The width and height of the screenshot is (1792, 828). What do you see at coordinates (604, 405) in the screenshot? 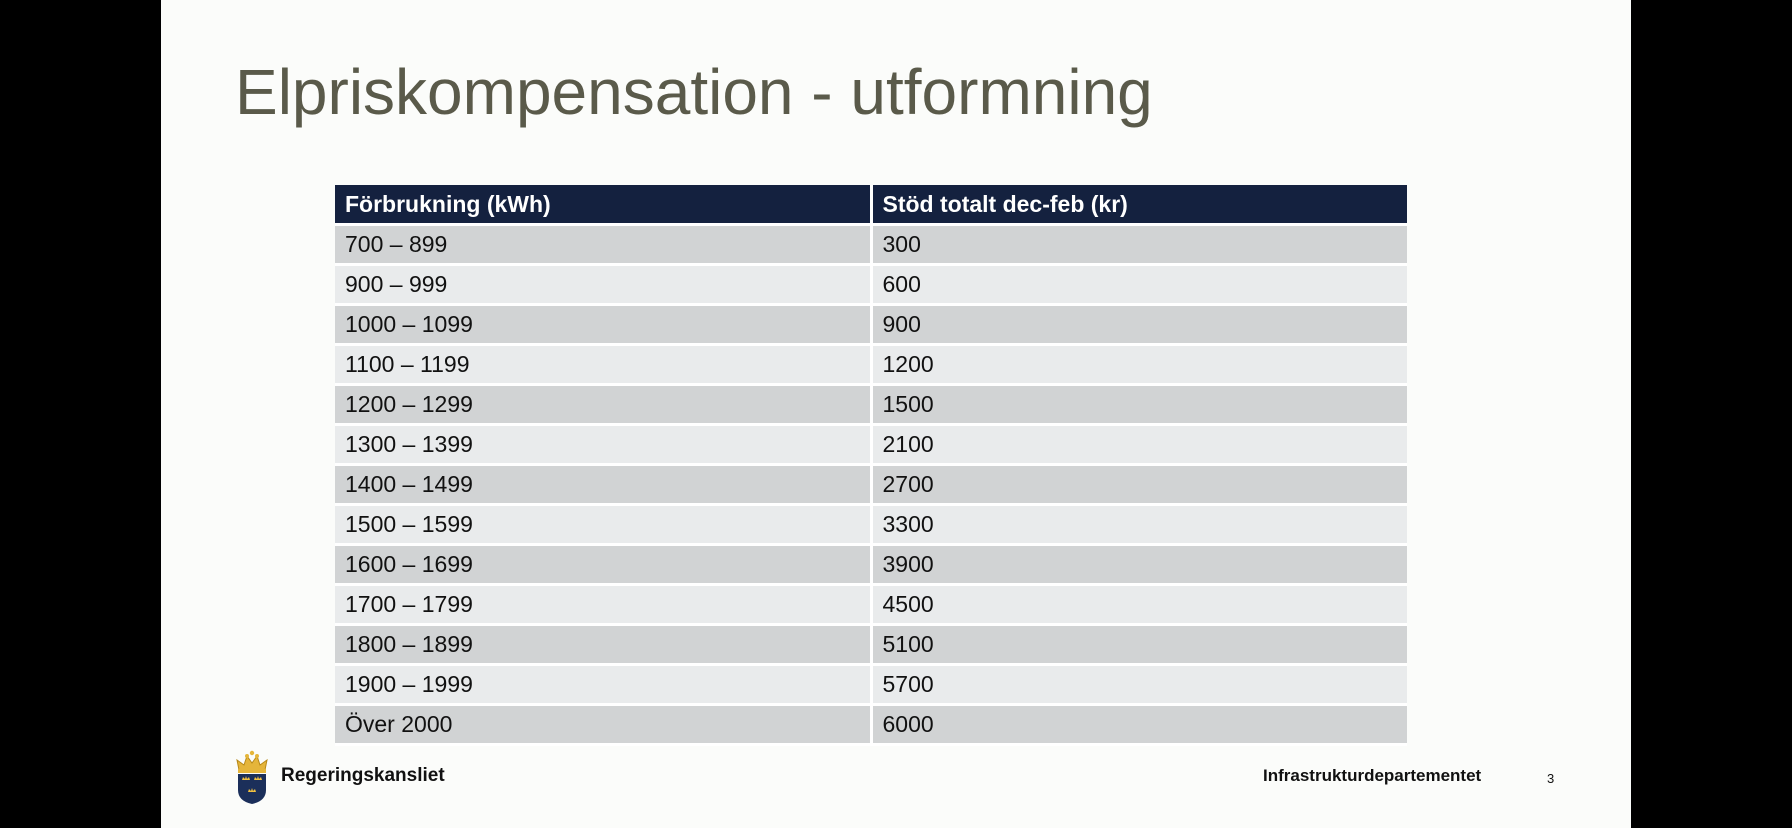
I see `consumption-cell: 1200 – 1299` at bounding box center [604, 405].